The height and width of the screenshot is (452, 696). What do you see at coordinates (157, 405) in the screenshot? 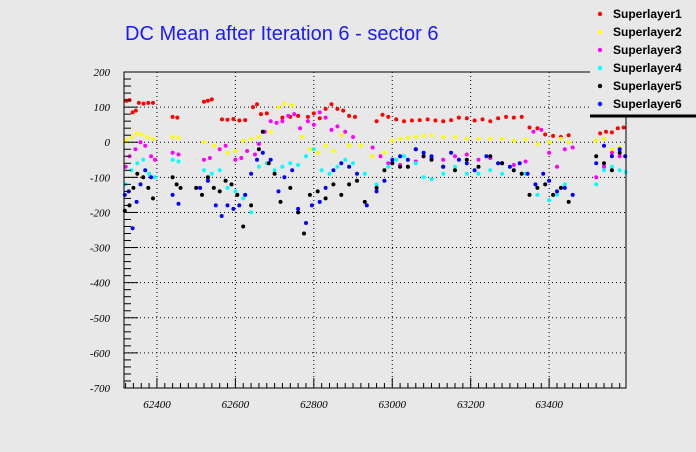
I see `x-tick-label: 62400` at bounding box center [157, 405].